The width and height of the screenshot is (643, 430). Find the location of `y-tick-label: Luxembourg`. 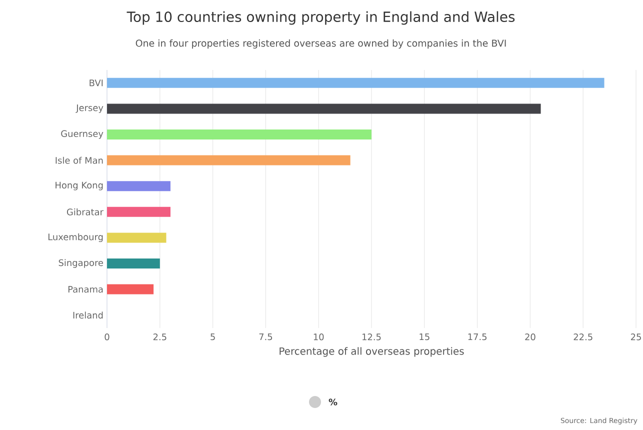

y-tick-label: Luxembourg is located at coordinates (75, 237).